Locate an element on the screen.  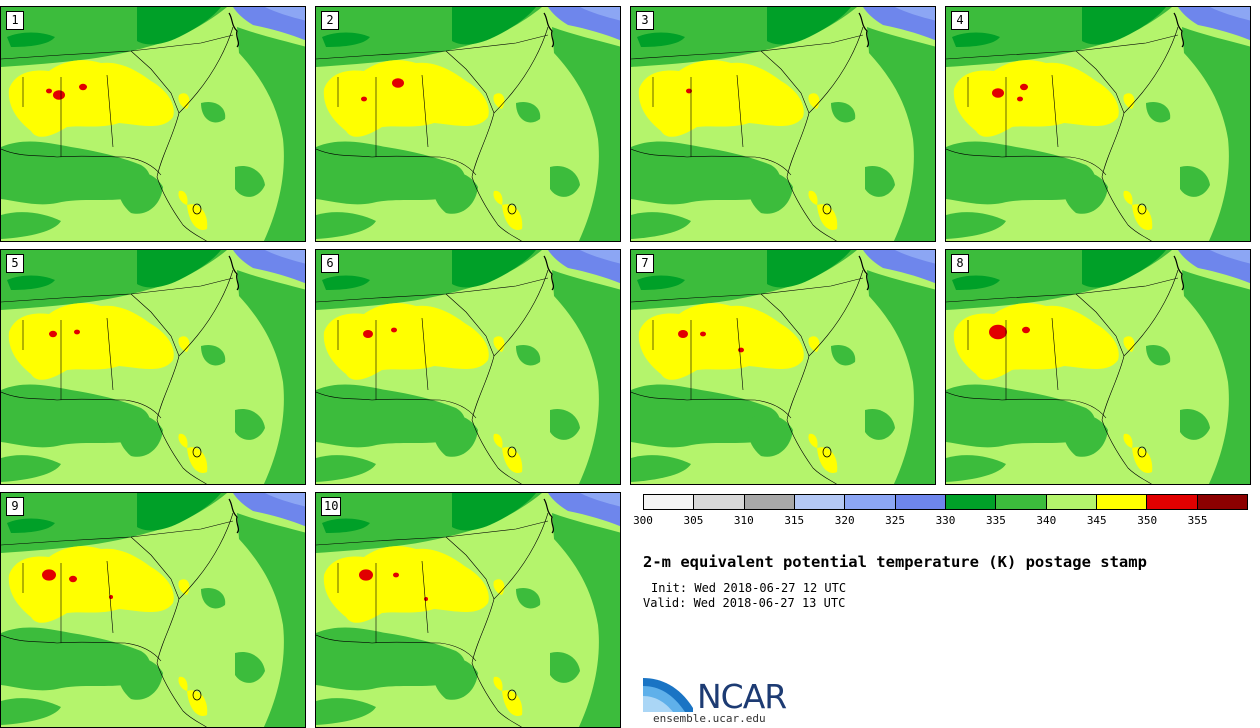
coastline is located at coordinates (1179, 273).